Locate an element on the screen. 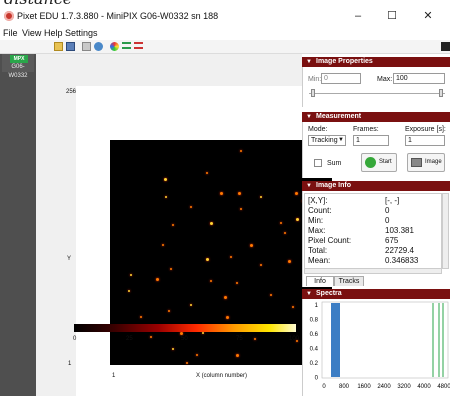 Image resolution: width=450 pixels, height=396 pixels. fit-horizontal-icon is located at coordinates (126, 45).